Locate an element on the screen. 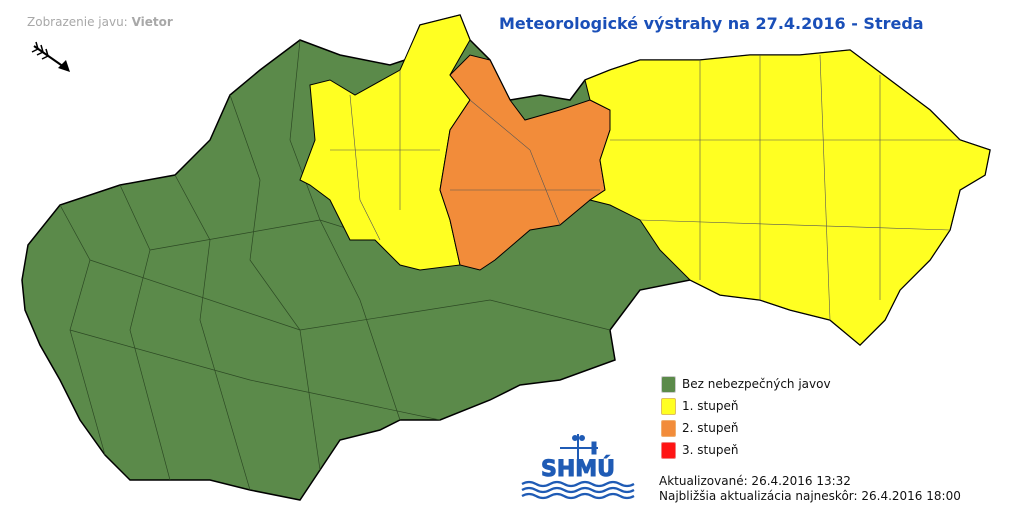 This screenshot has height=526, width=1024. legend-item: 2. stupeň is located at coordinates (746, 428).